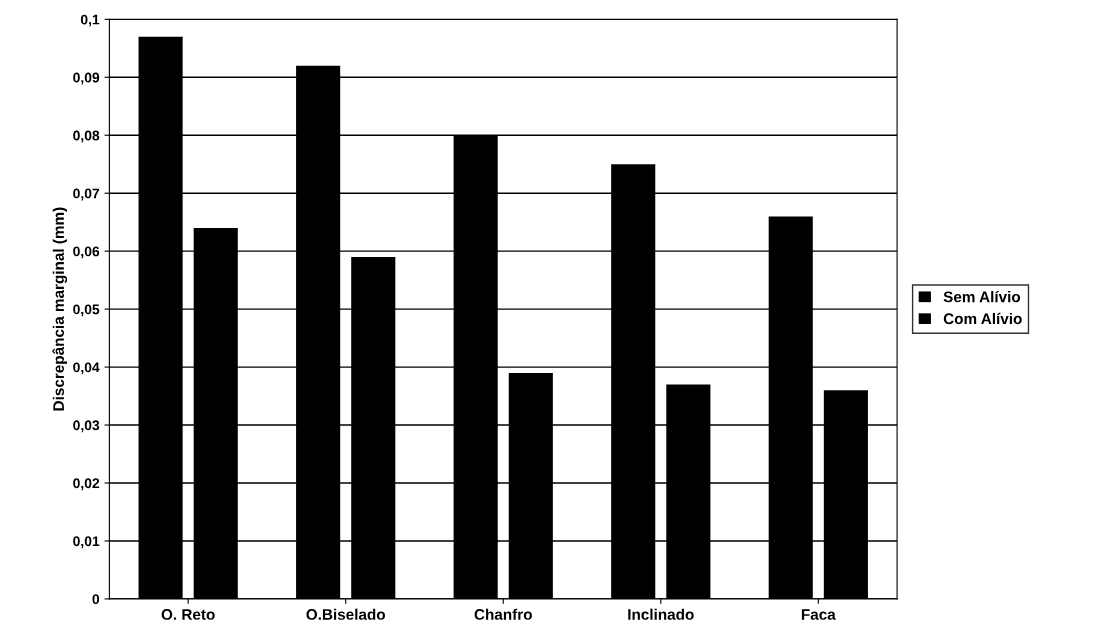 Image resolution: width=1094 pixels, height=644 pixels. I want to click on x-tick-label: O. Reto, so click(188, 614).